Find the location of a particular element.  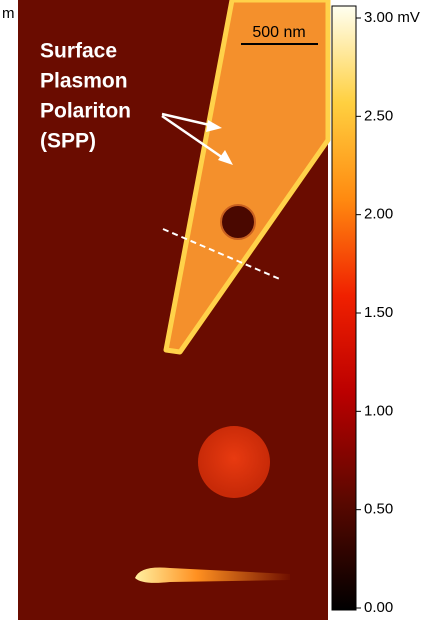

annotation: Surface is located at coordinates (78, 51).